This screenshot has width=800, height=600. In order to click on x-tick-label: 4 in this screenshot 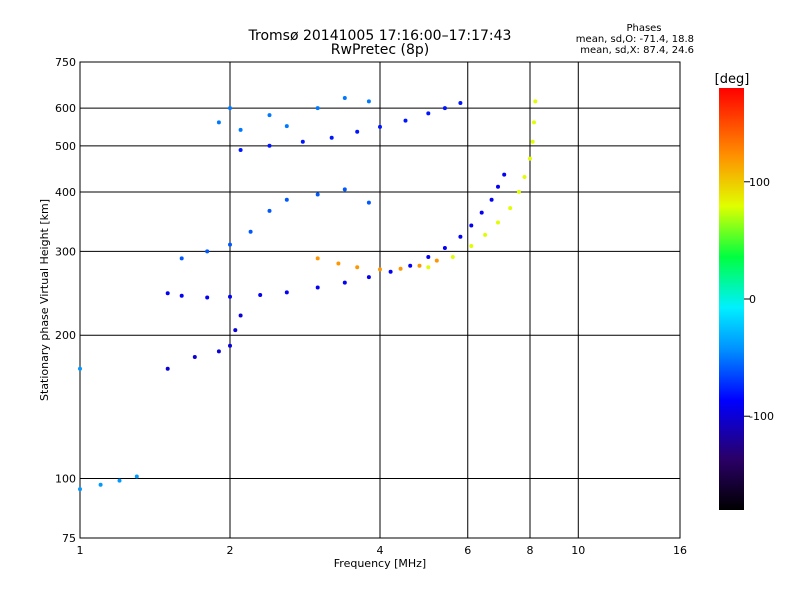, I will do `click(380, 550)`.